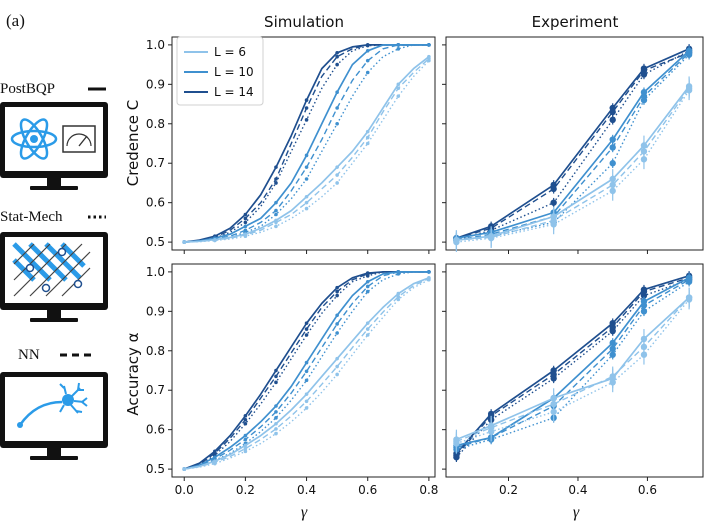 The image size is (712, 524). What do you see at coordinates (133, 373) in the screenshot?
I see `ylabel-accuracy: Accuracy α` at bounding box center [133, 373].